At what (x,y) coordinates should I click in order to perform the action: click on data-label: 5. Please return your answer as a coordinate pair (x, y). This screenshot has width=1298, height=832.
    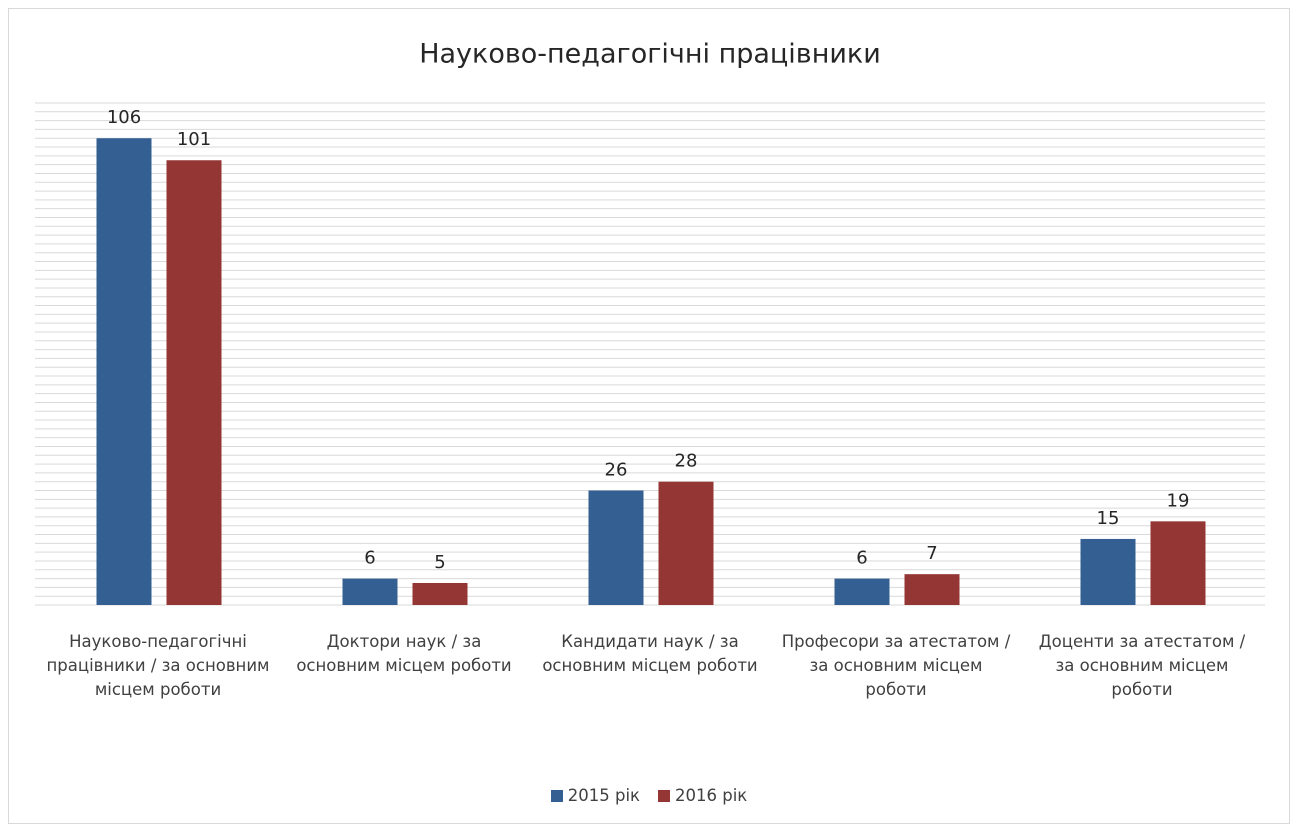
    Looking at the image, I should click on (439, 562).